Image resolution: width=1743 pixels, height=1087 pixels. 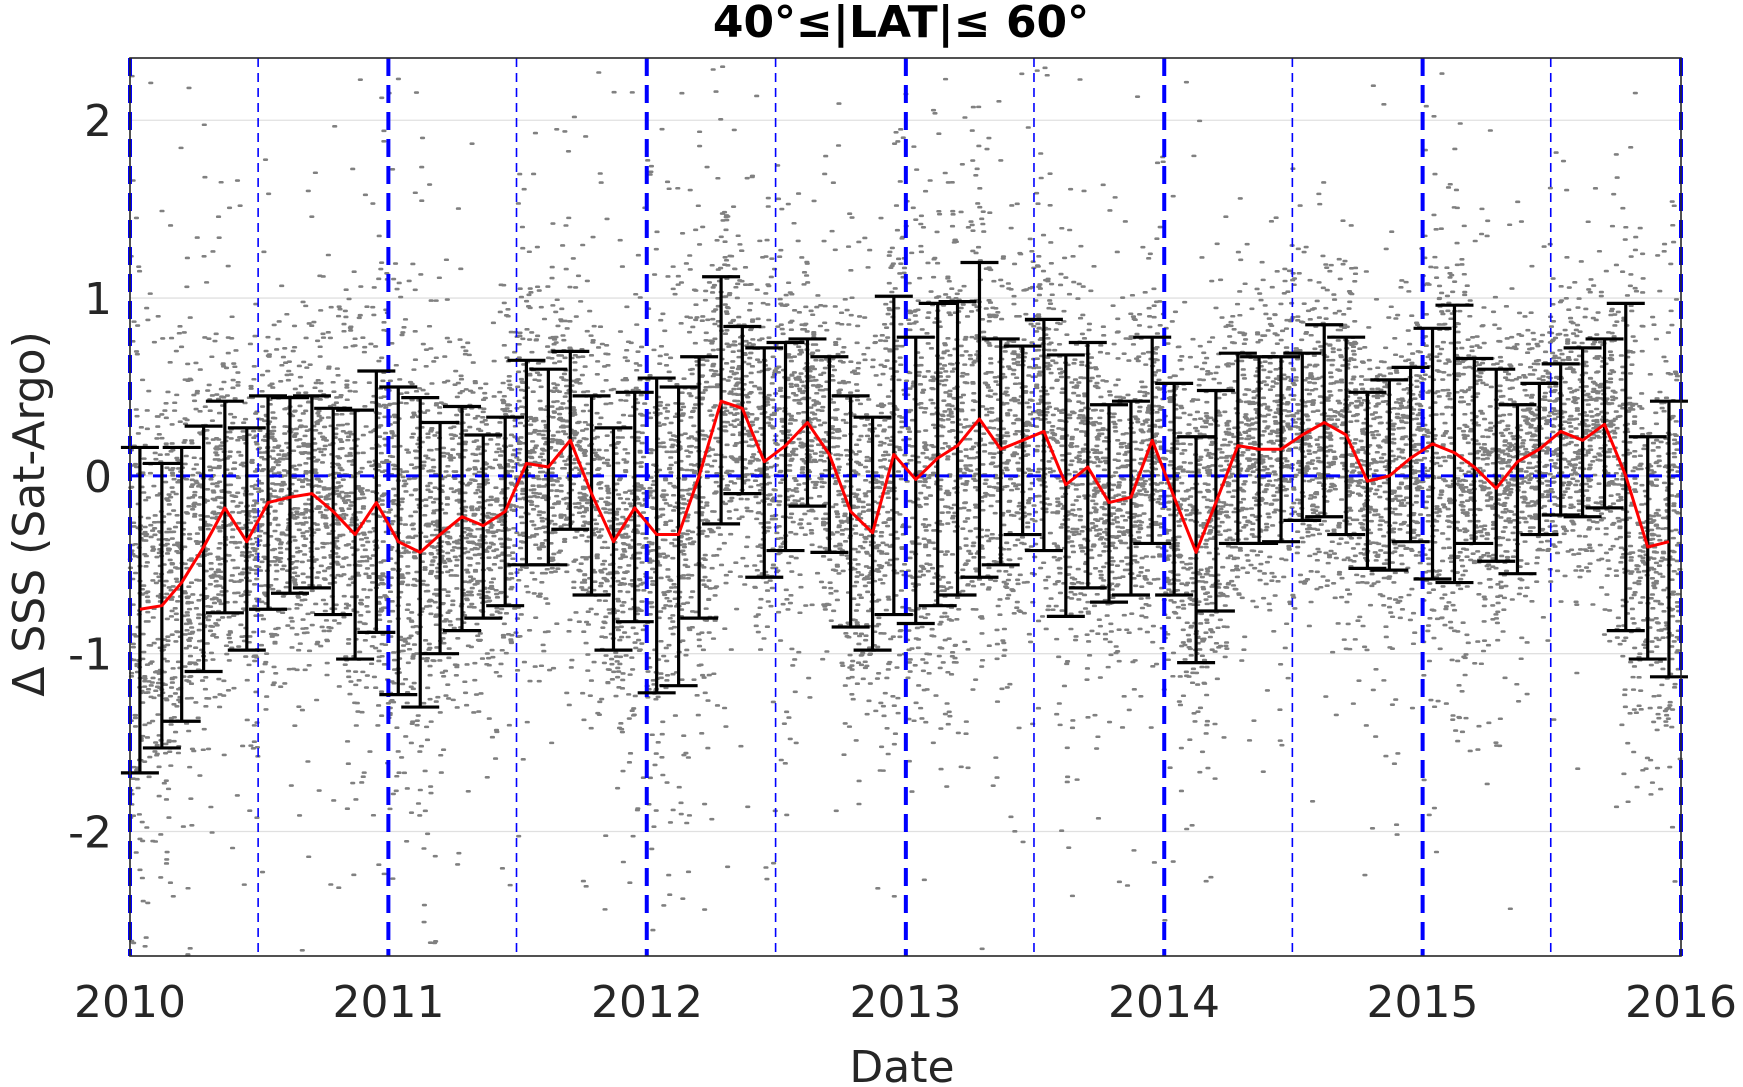 I want to click on x-tick-label: 2012, so click(x=647, y=1002).